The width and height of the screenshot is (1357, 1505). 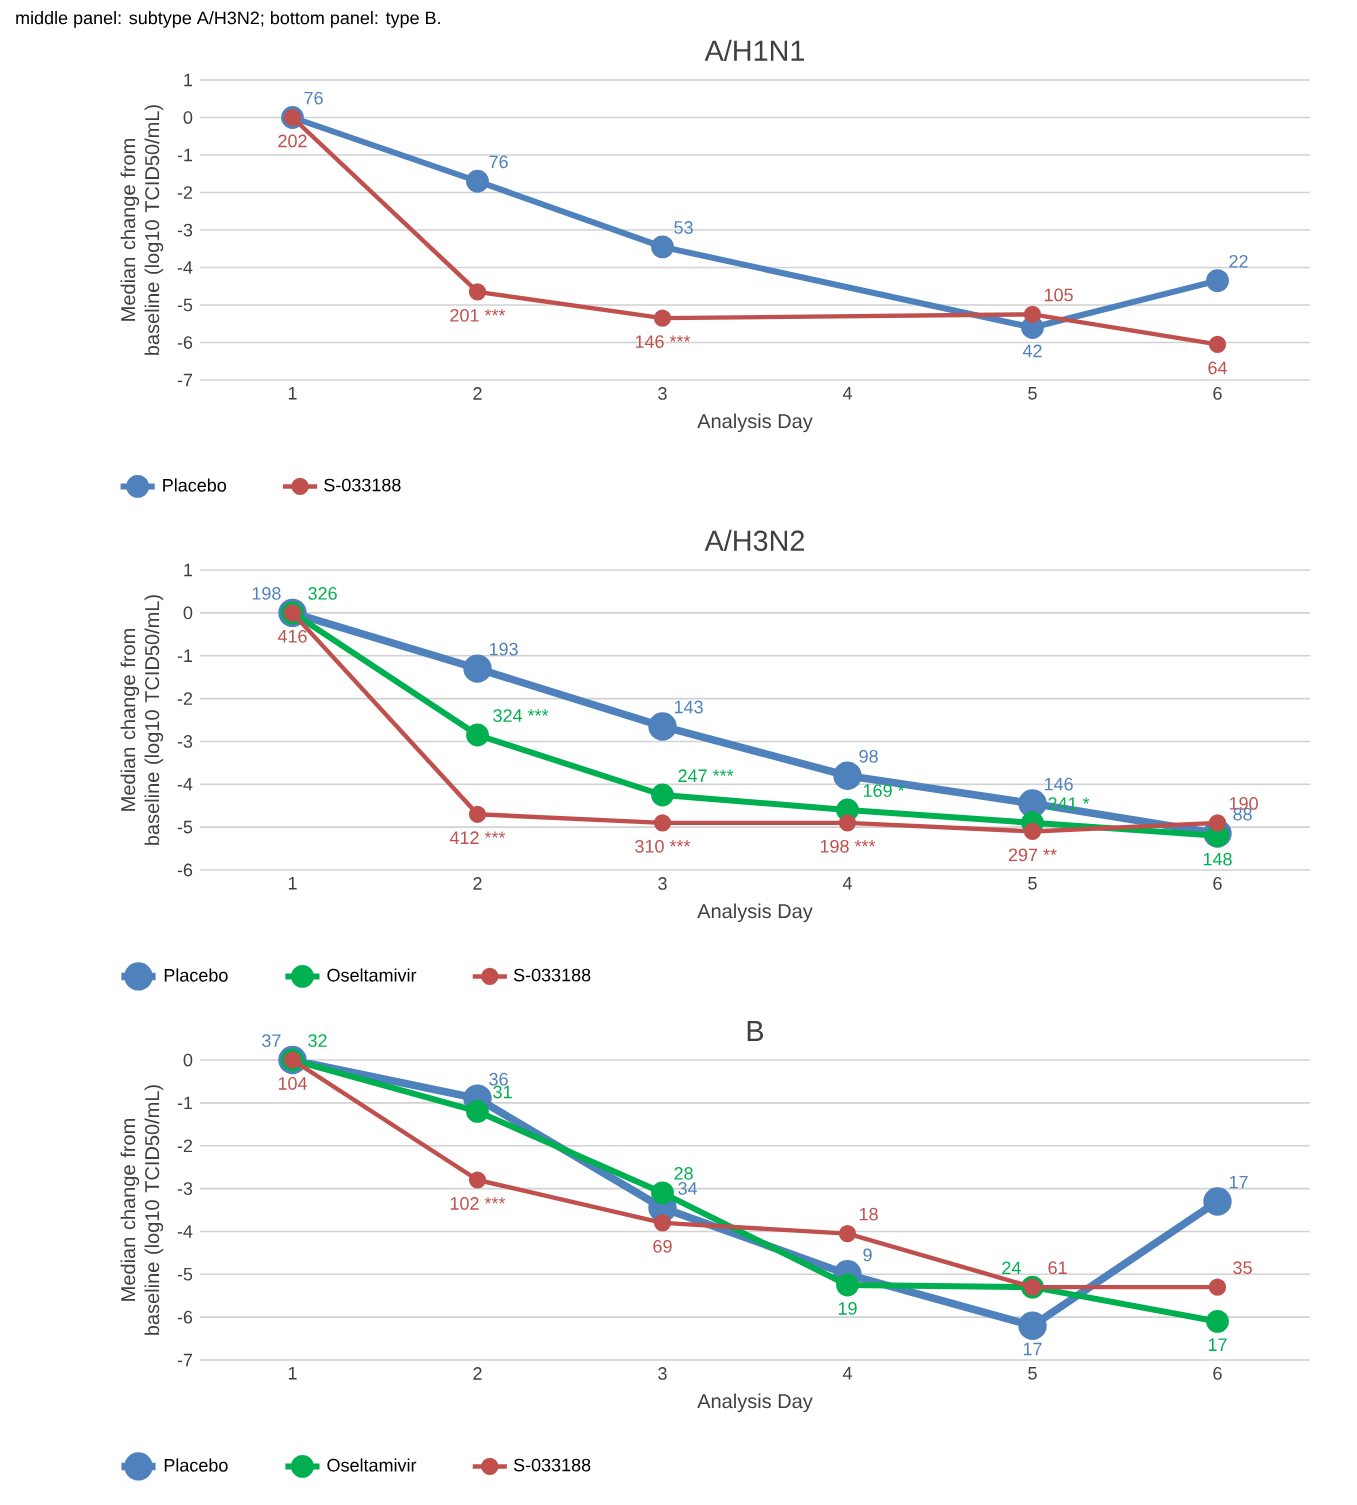 What do you see at coordinates (848, 846) in the screenshot?
I see `annotation: 198 ***` at bounding box center [848, 846].